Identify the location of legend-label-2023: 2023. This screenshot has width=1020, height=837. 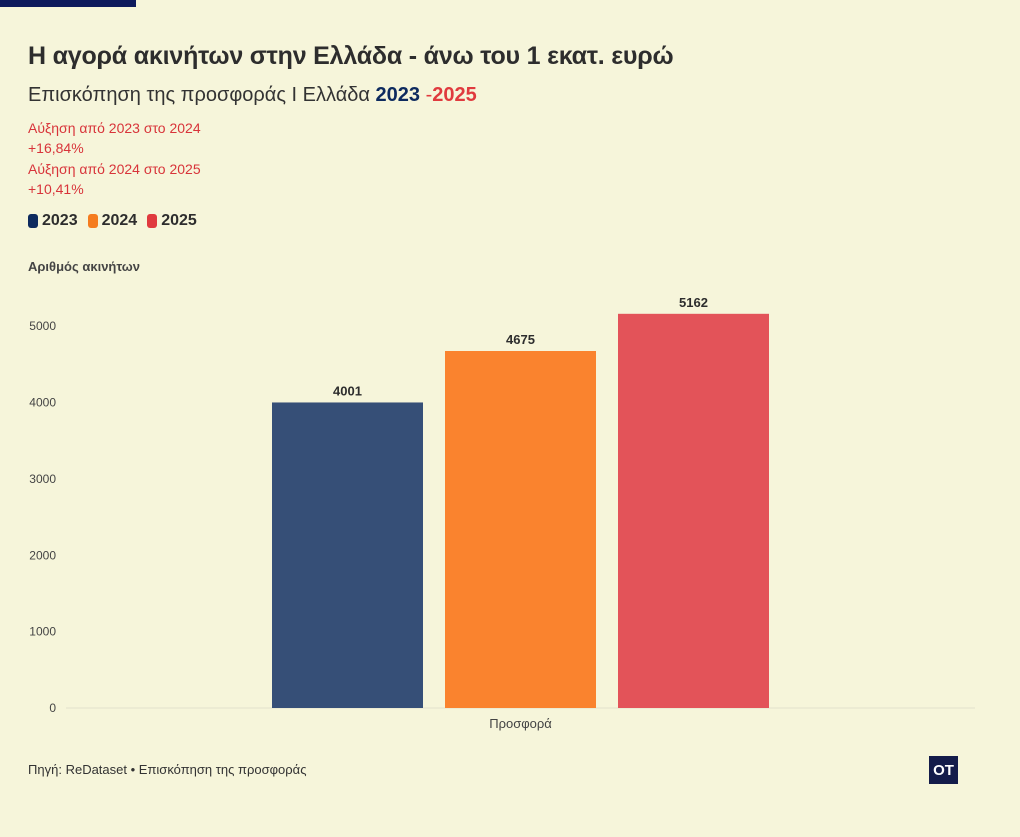
(60, 220).